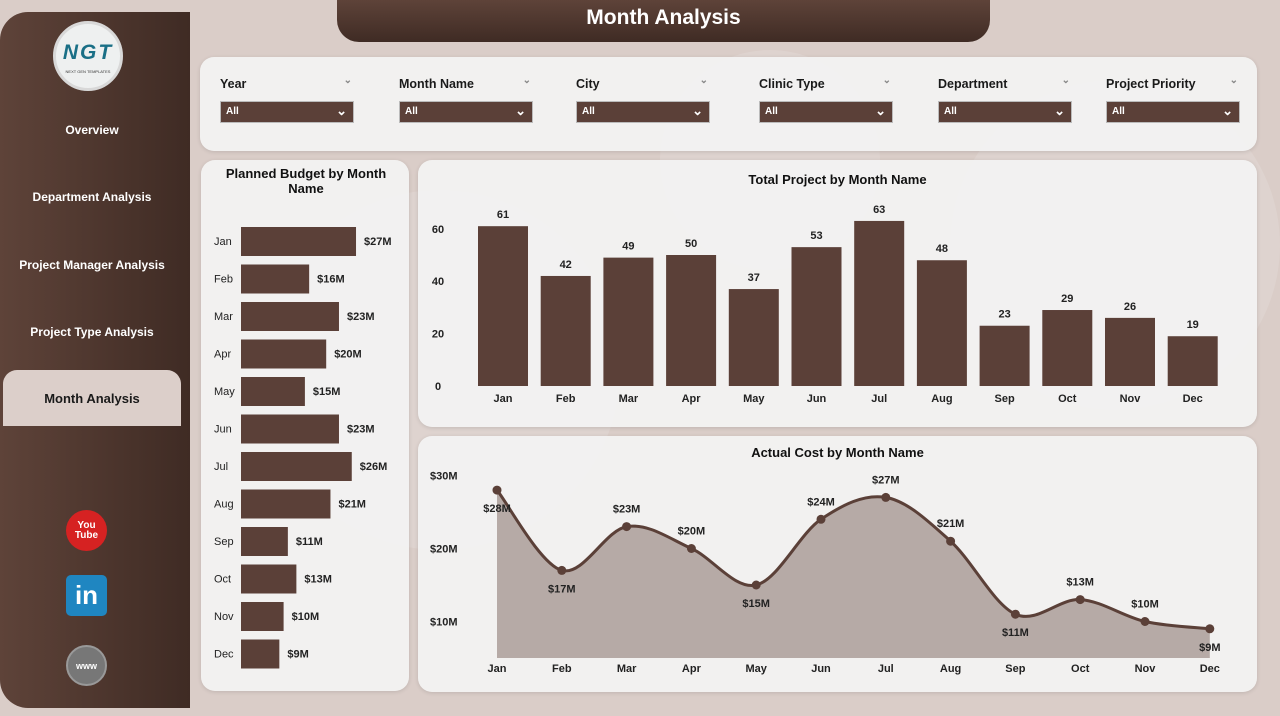  What do you see at coordinates (444, 623) in the screenshot?
I see `y-tick-label: $10M` at bounding box center [444, 623].